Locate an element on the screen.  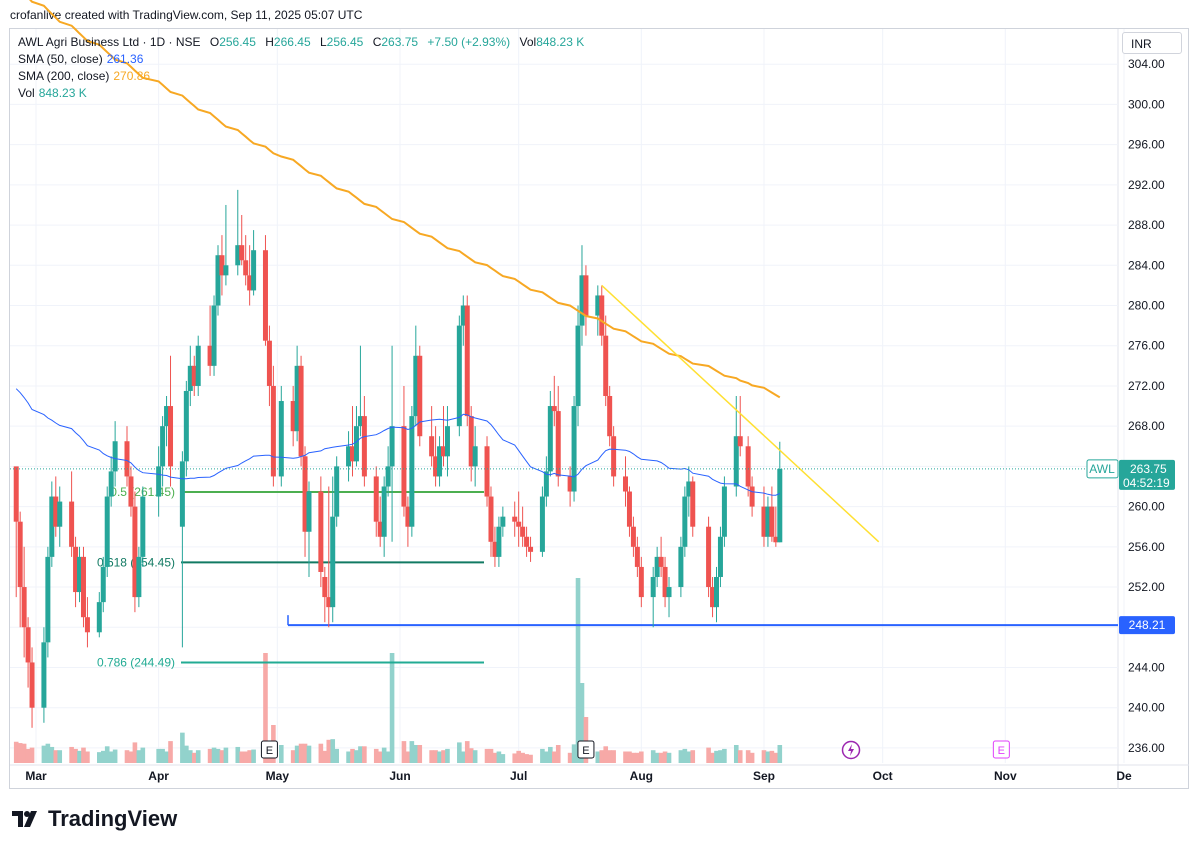
legend-vol-row: Vol 848.23 K is located at coordinates (301, 93).